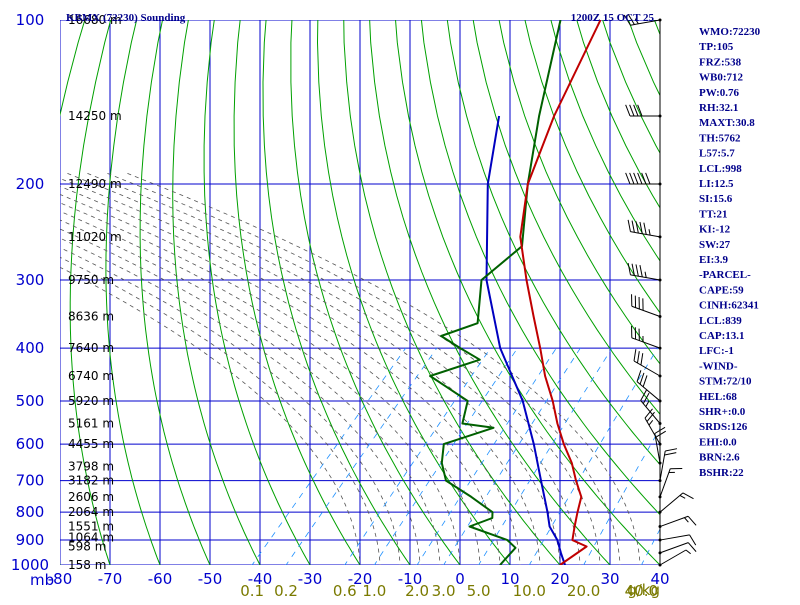 The image size is (800, 605). Describe the element at coordinates (725, 382) in the screenshot. I see `sounding-parameter: STM:72/10` at that location.